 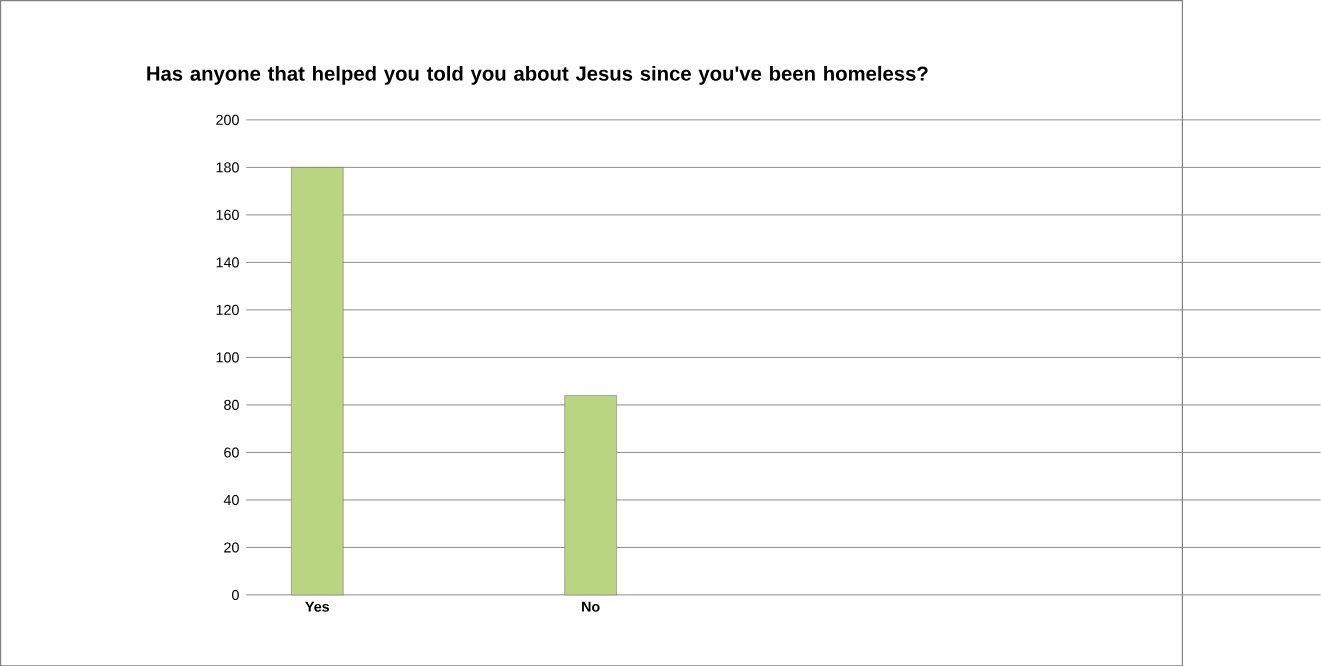 What do you see at coordinates (231, 404) in the screenshot?
I see `y-tick-label: 80` at bounding box center [231, 404].